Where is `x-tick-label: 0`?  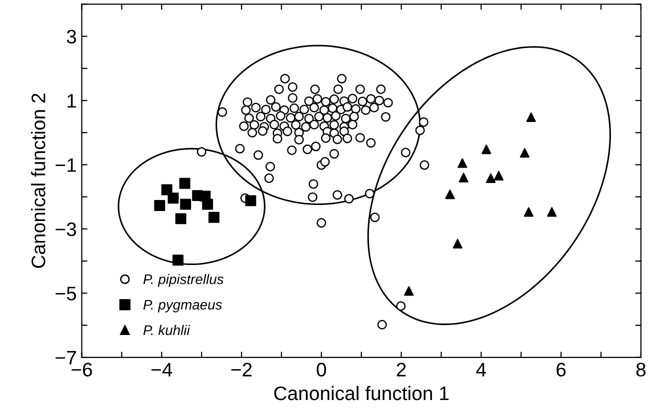 x-tick-label: 0 is located at coordinates (321, 369).